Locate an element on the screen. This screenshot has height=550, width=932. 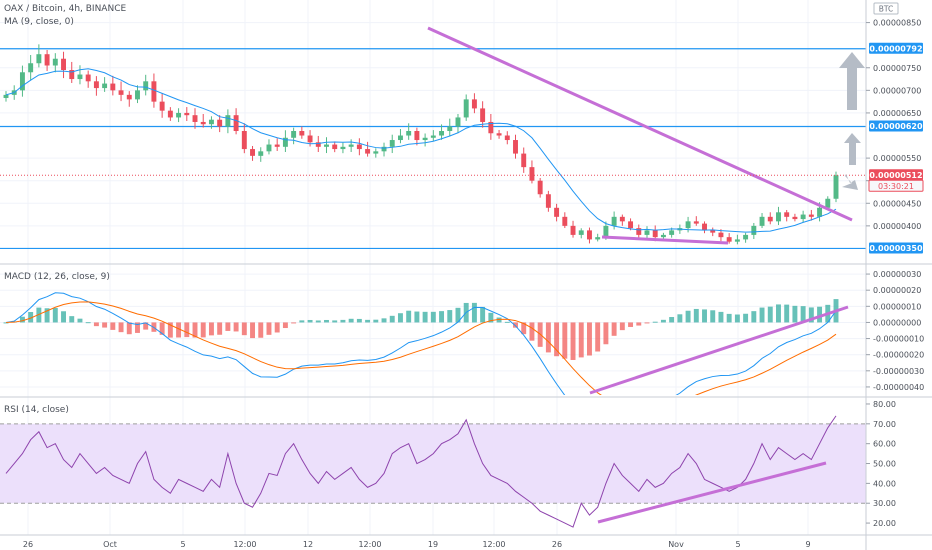
rsi-axis: 80.00 70.00 60.00 50.00 40.00 30.00 20.00 is located at coordinates (881, 464).